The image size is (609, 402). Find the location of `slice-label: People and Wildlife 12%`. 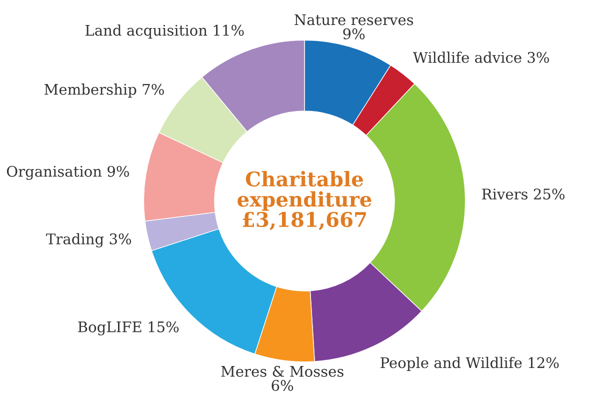

slice-label: People and Wildlife 12% is located at coordinates (469, 364).